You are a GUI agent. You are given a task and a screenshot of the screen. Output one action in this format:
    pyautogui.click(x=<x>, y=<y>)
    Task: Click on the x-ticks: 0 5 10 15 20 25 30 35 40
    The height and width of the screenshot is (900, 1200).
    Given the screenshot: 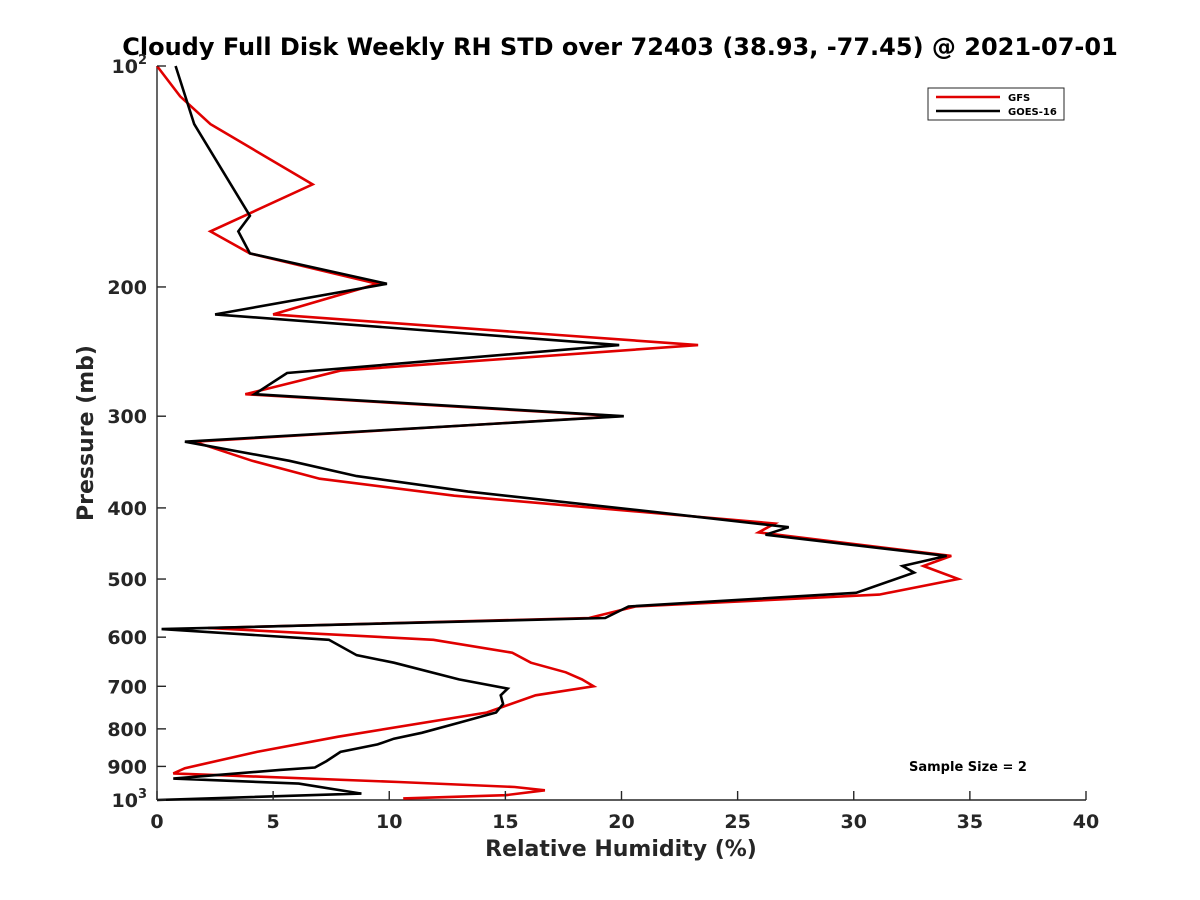 What is the action you would take?
    pyautogui.click(x=624, y=812)
    